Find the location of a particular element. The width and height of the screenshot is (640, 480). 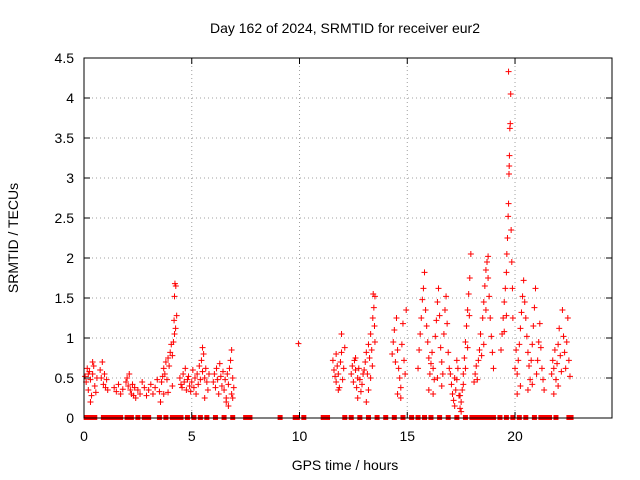

x-tick-label: 15 is located at coordinates (407, 436).